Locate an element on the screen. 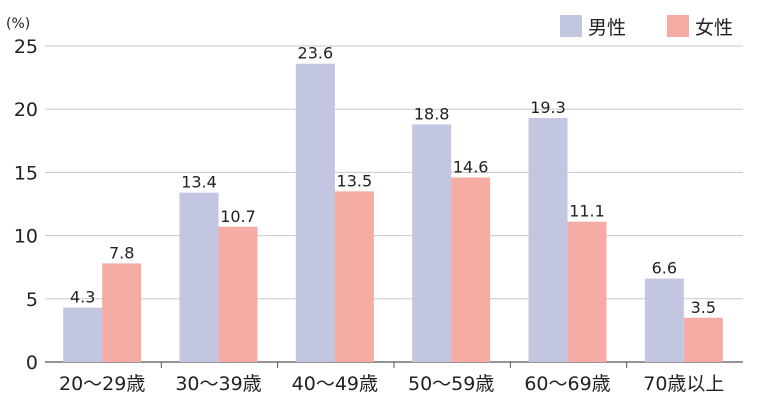  data-label-female: 3.5 is located at coordinates (703, 307).